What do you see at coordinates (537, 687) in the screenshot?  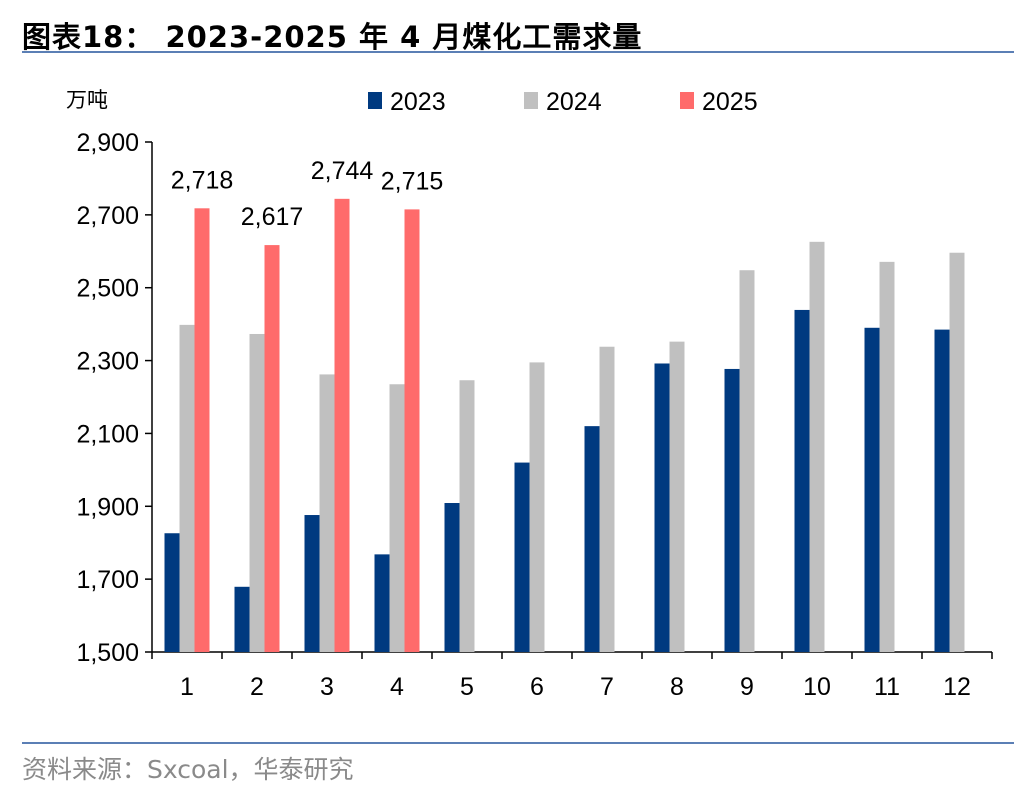 I see `x-tick-label: 6` at bounding box center [537, 687].